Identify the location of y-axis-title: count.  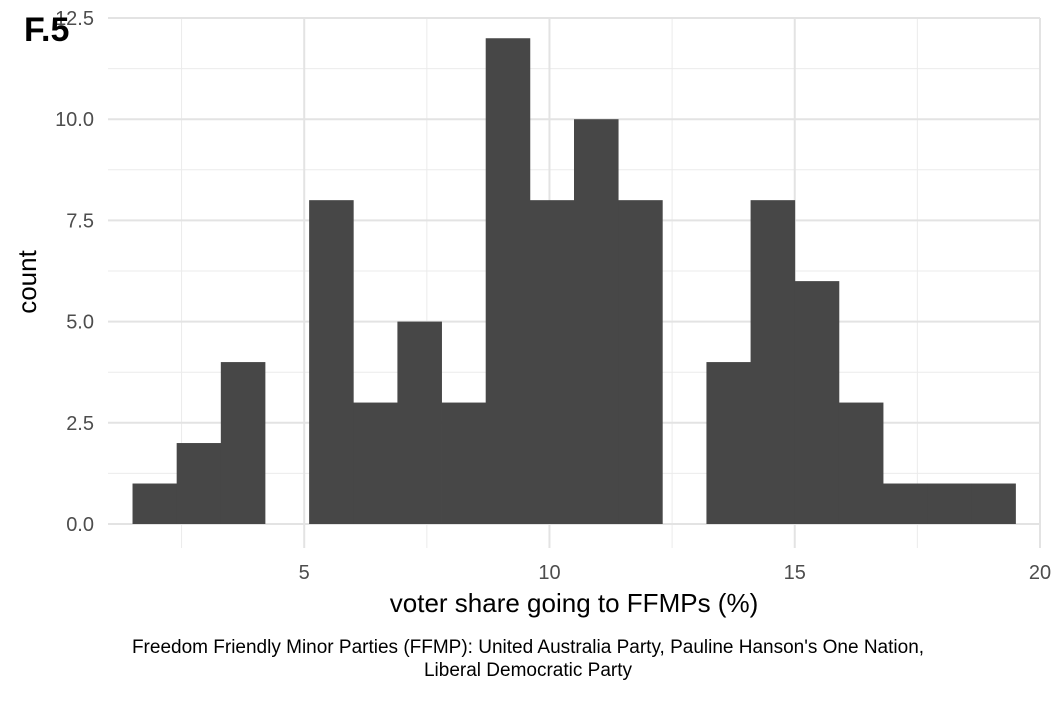
(27, 281).